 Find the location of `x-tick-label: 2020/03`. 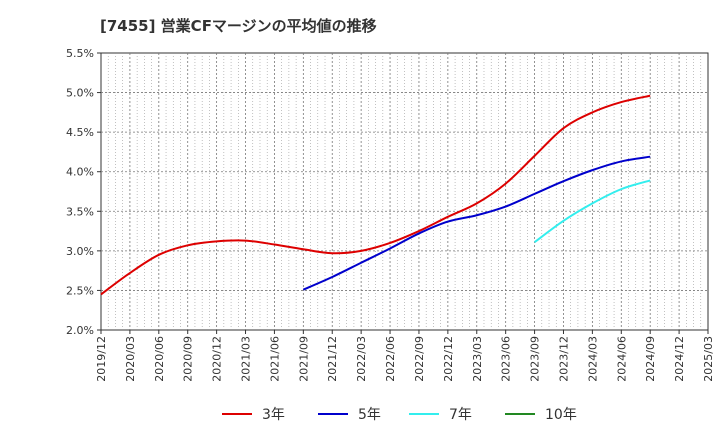

x-tick-label: 2020/03 is located at coordinates (130, 359).